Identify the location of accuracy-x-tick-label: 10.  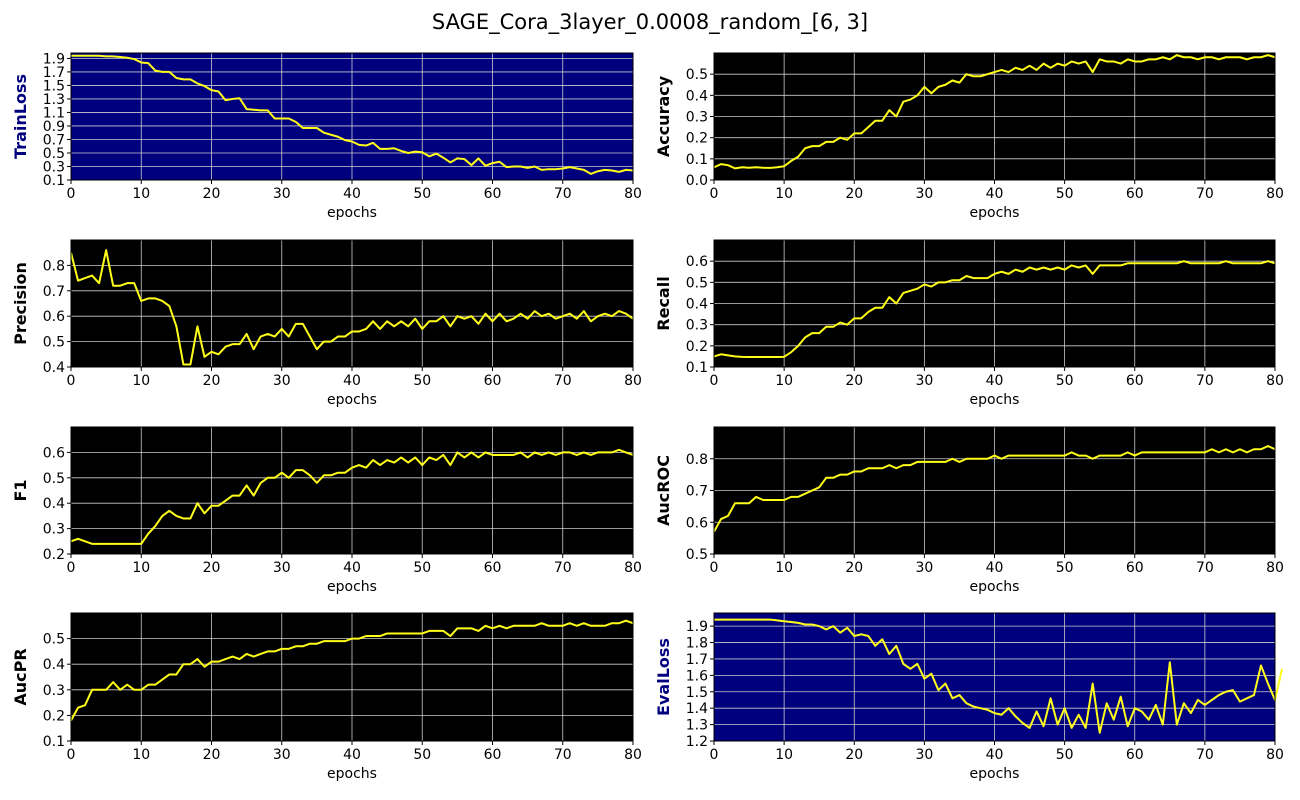
(784, 194).